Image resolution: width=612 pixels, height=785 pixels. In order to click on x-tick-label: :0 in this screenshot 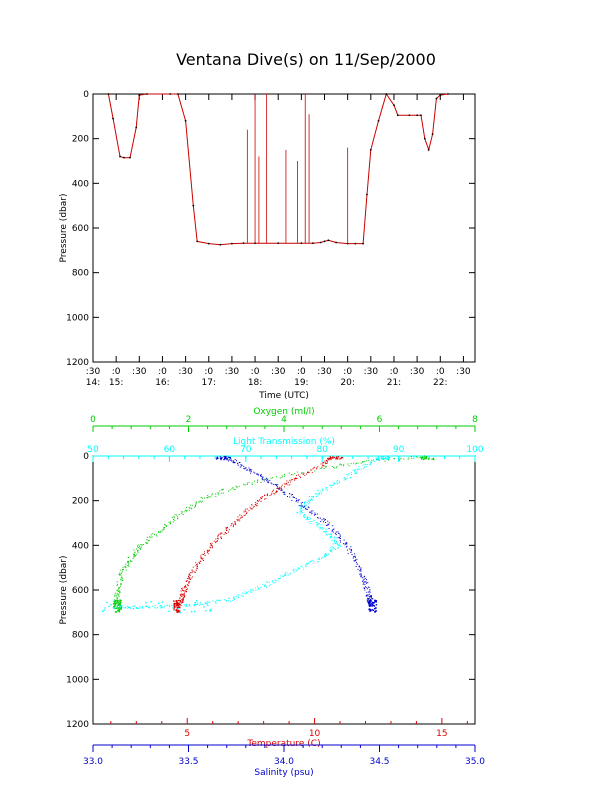, I will do `click(162, 372)`.